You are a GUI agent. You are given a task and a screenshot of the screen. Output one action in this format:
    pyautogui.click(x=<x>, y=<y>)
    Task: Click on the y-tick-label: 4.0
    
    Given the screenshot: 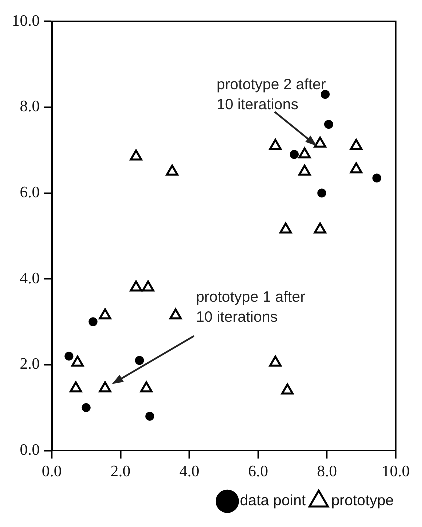 What is the action you would take?
    pyautogui.click(x=30, y=279)
    